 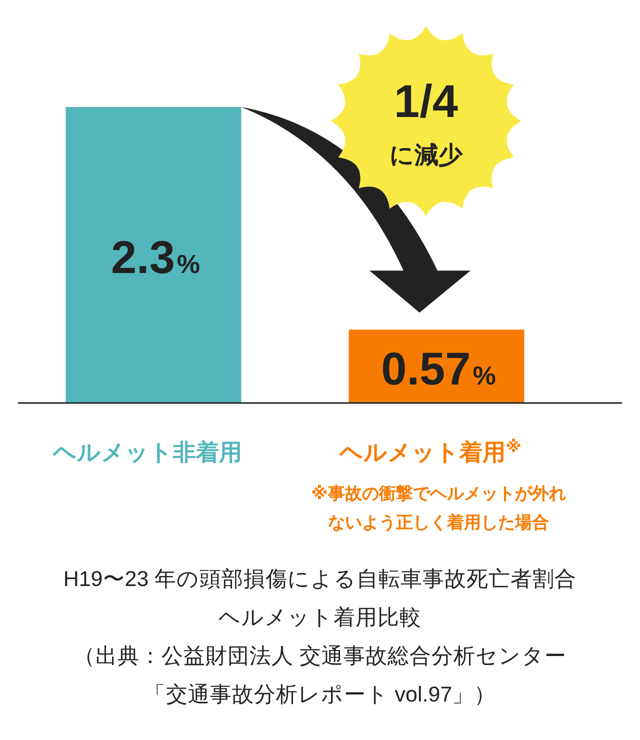 I want to click on data-label: 2.3%, so click(x=155, y=257).